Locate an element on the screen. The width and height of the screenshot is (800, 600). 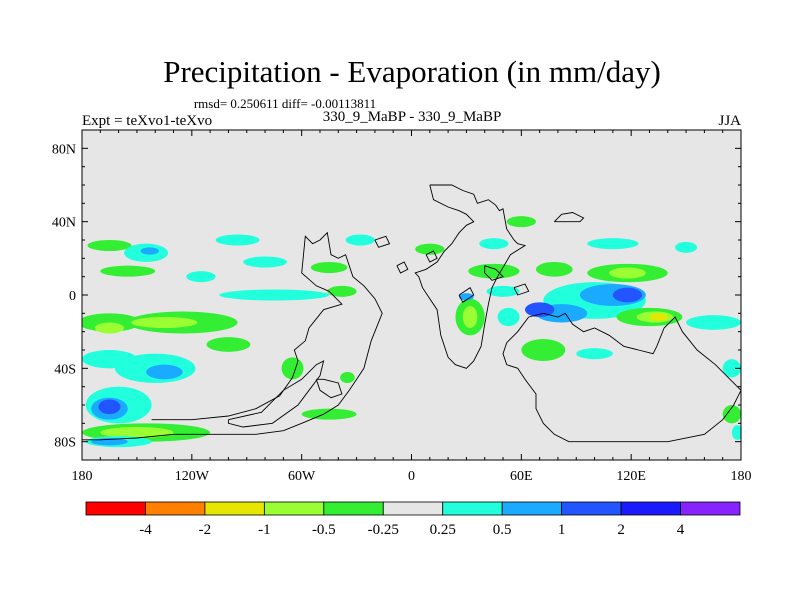
colorbar-label: 2 is located at coordinates (621, 530).